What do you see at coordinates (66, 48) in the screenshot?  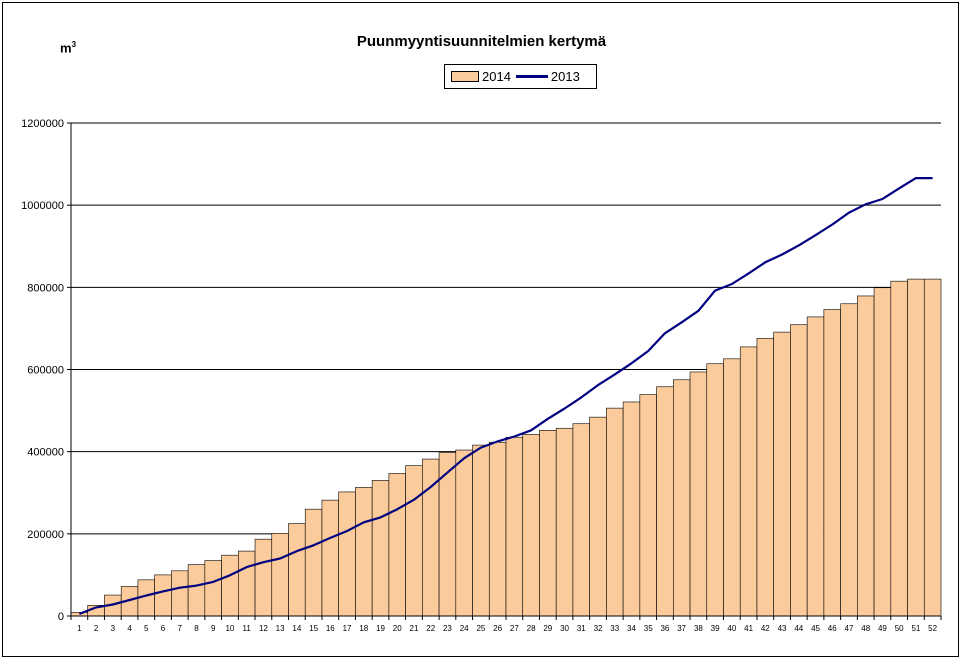 I see `unit-base: m` at bounding box center [66, 48].